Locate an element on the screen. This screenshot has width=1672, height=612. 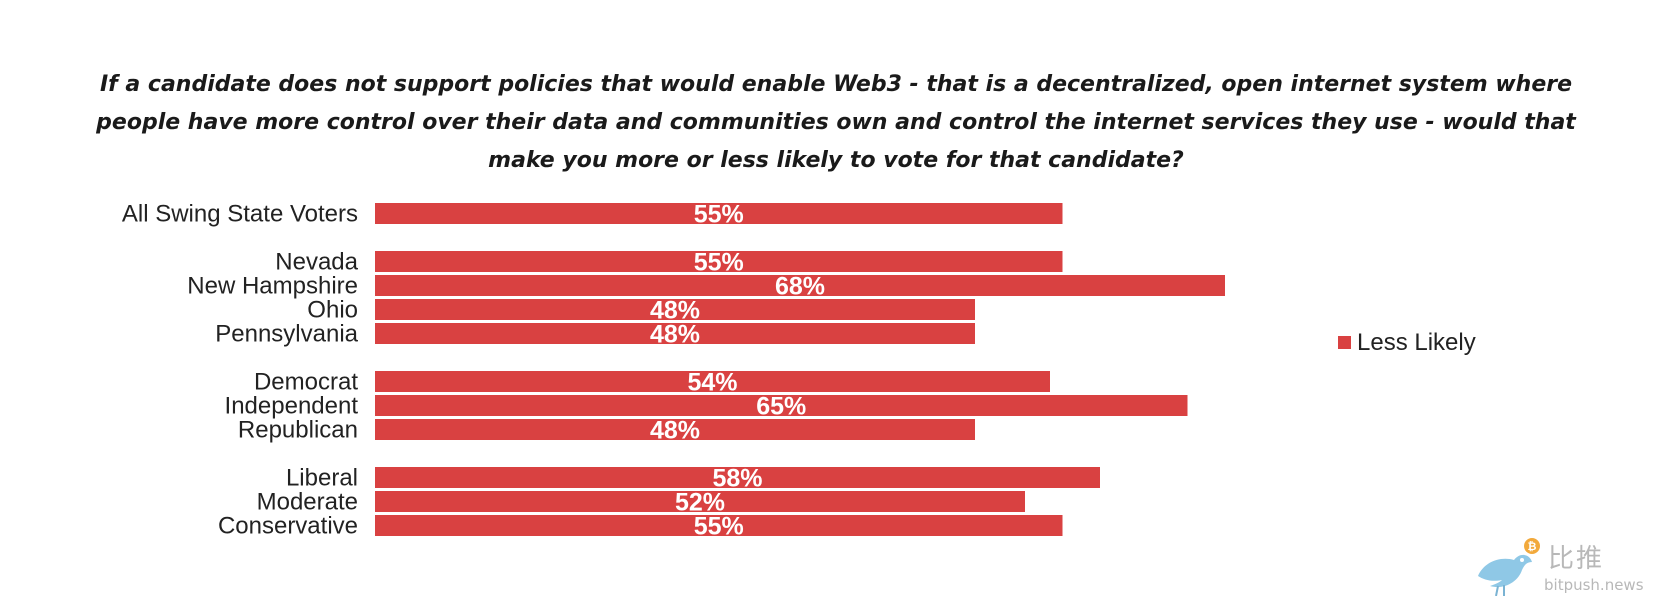
category-label-democrat: Democrat is located at coordinates (306, 382).